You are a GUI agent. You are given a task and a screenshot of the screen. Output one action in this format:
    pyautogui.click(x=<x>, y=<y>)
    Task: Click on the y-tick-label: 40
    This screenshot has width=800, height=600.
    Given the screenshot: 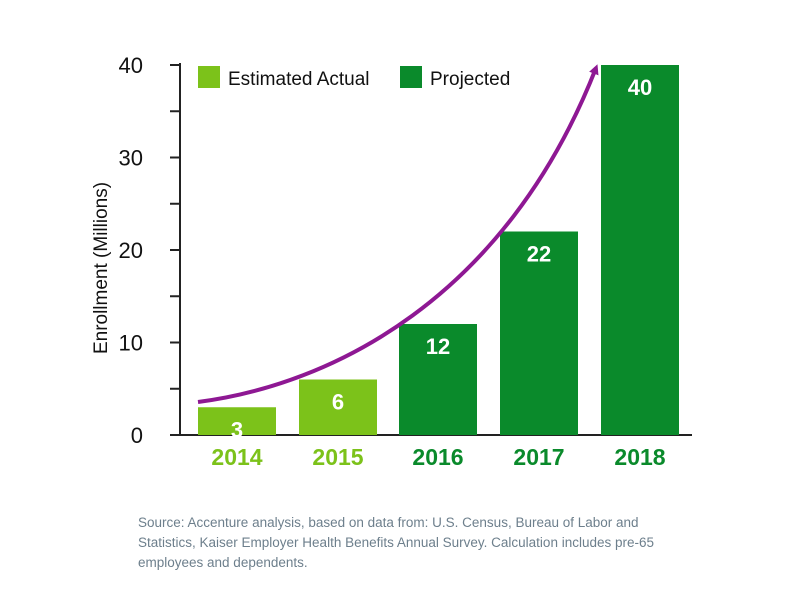 What is the action you would take?
    pyautogui.click(x=131, y=65)
    